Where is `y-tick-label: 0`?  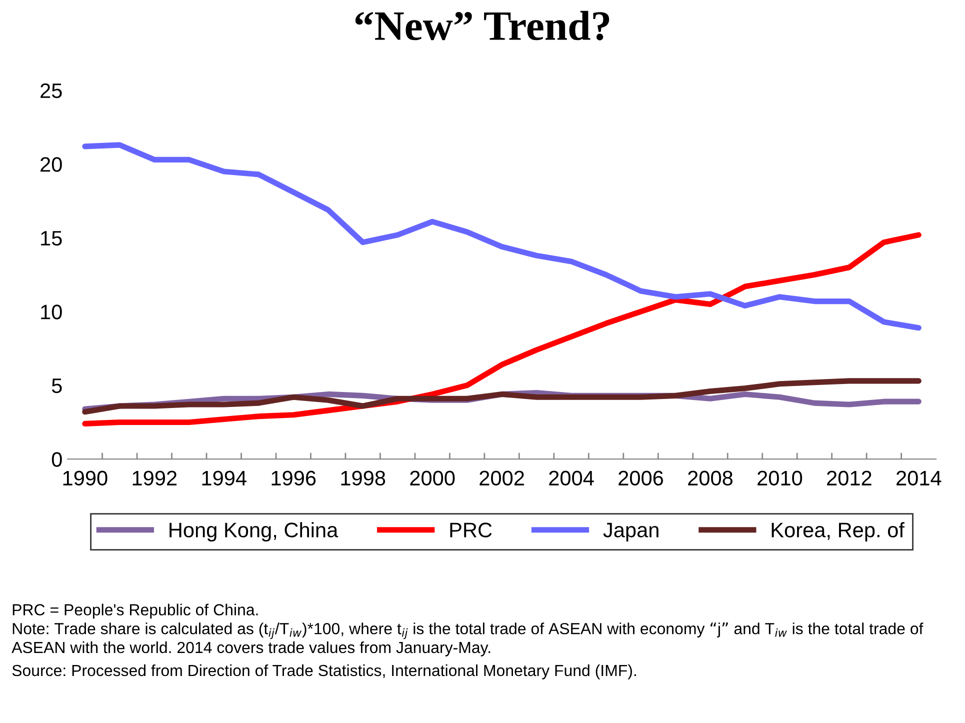
y-tick-label: 0 is located at coordinates (57, 459).